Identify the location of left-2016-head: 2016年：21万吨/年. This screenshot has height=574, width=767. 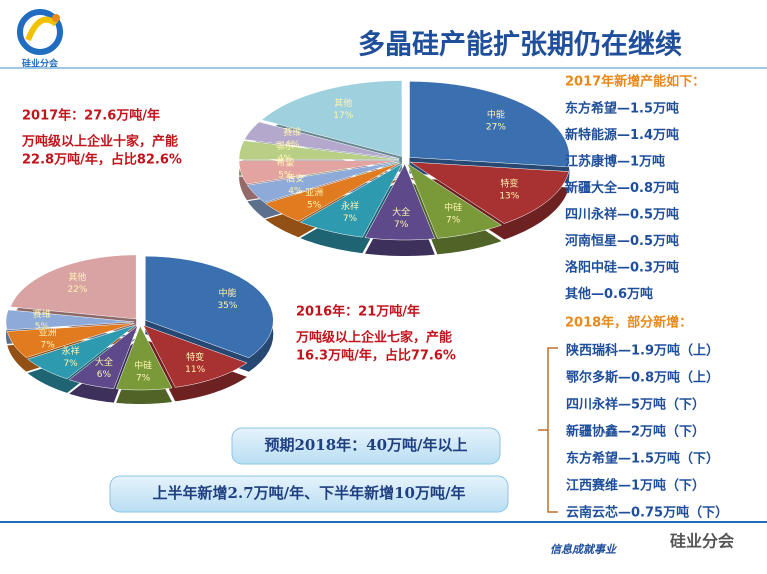
(358, 312).